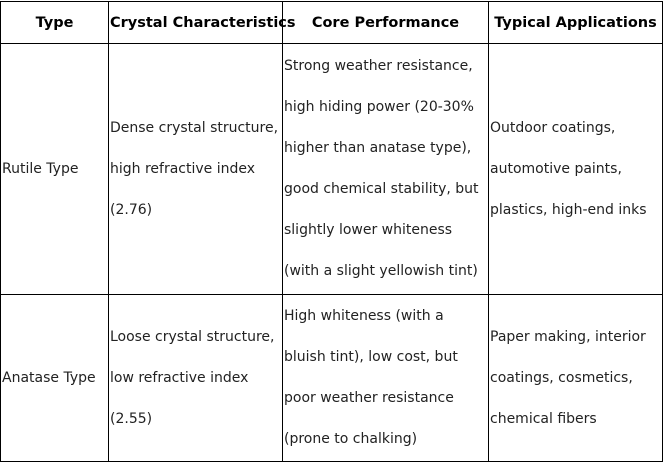 Image resolution: width=663 pixels, height=464 pixels. Describe the element at coordinates (385, 22) in the screenshot. I see `header-core-performance: Core Performance` at that location.